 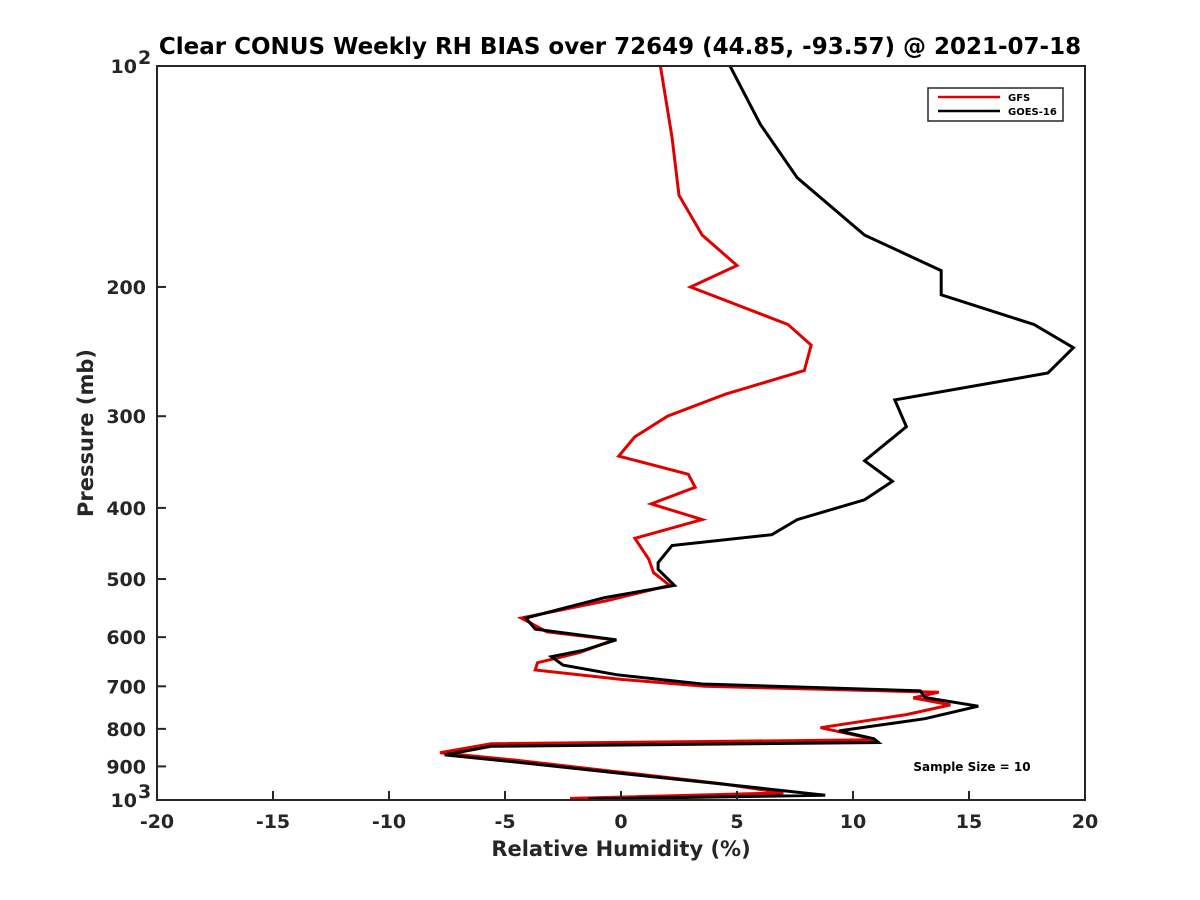 I want to click on legend-label-gfs: GFS, so click(x=1019, y=98).